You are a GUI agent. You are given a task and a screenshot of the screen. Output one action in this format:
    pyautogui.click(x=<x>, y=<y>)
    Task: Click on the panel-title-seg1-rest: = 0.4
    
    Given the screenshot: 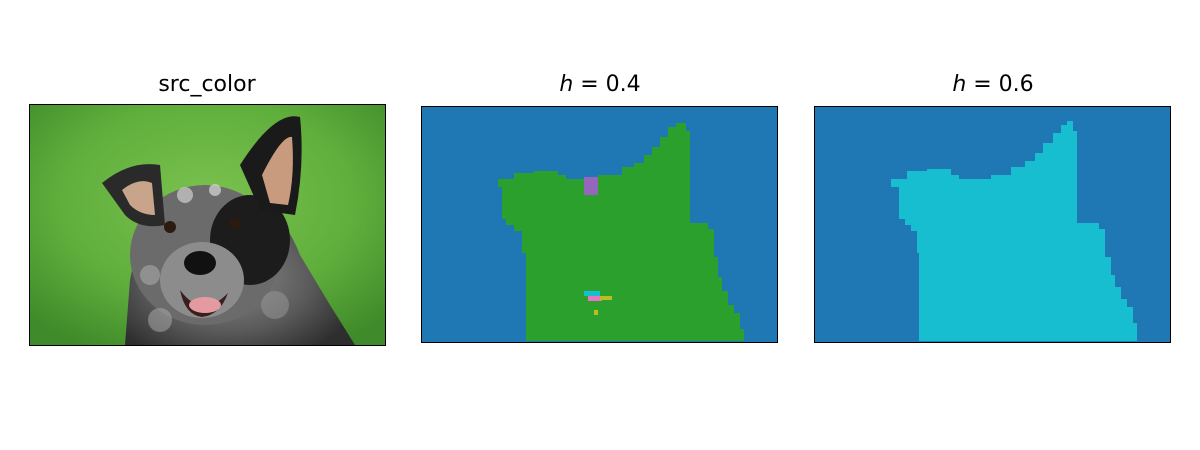 What is the action you would take?
    pyautogui.click(x=607, y=84)
    